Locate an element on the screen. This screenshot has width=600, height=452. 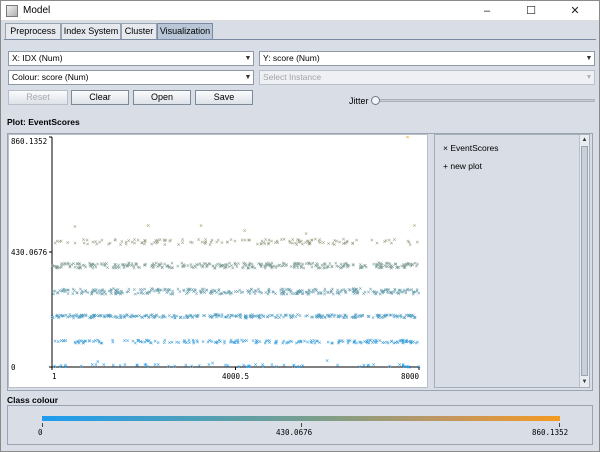
open-button: Open is located at coordinates (162, 97).